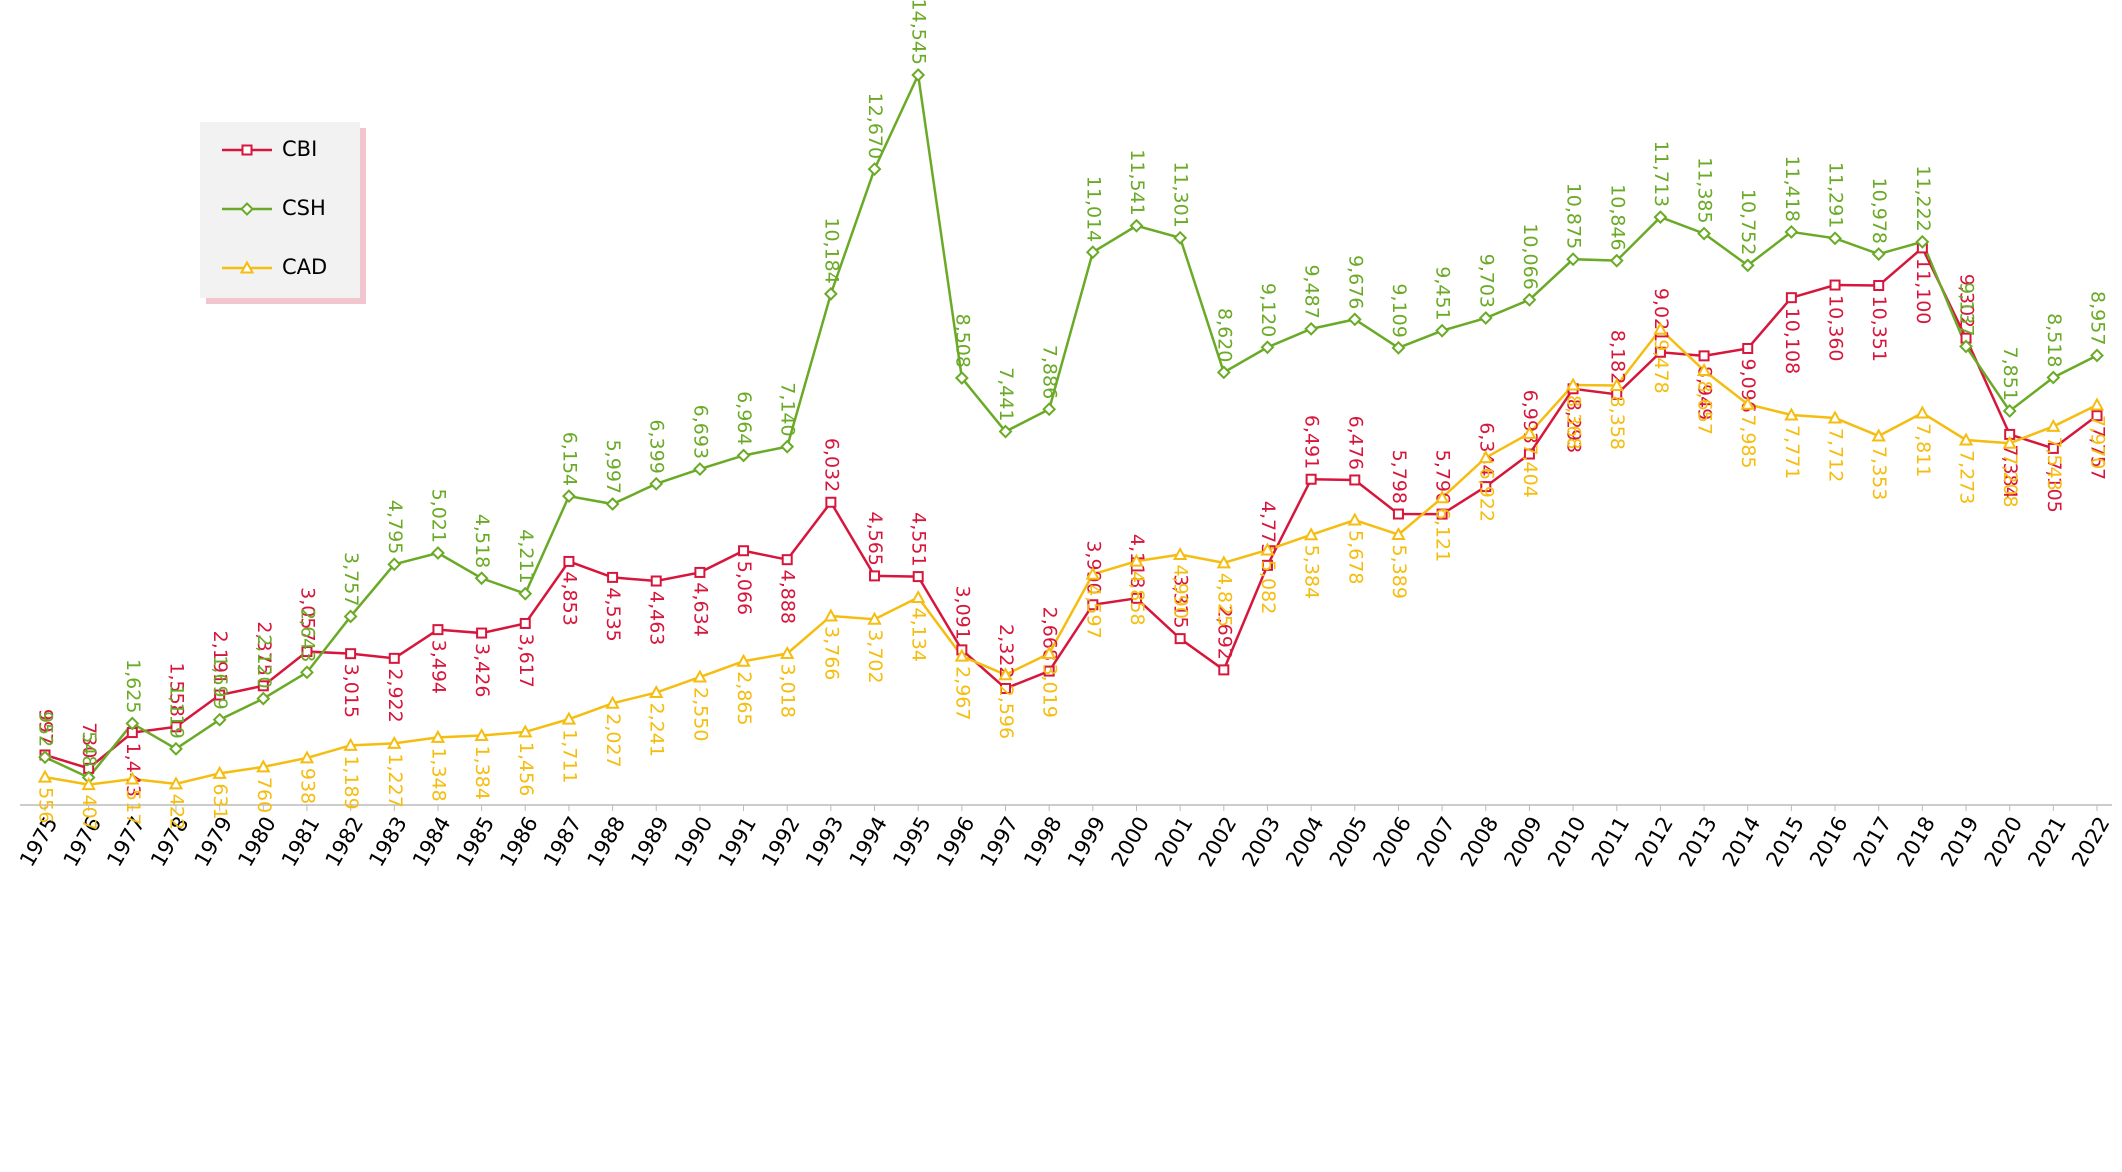 The height and width of the screenshot is (1172, 2122). I want to click on data-label: 4,853, so click(569, 598).